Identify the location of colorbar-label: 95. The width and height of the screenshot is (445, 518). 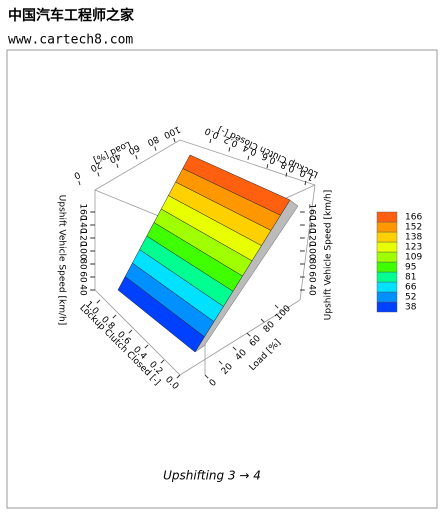
(410, 268).